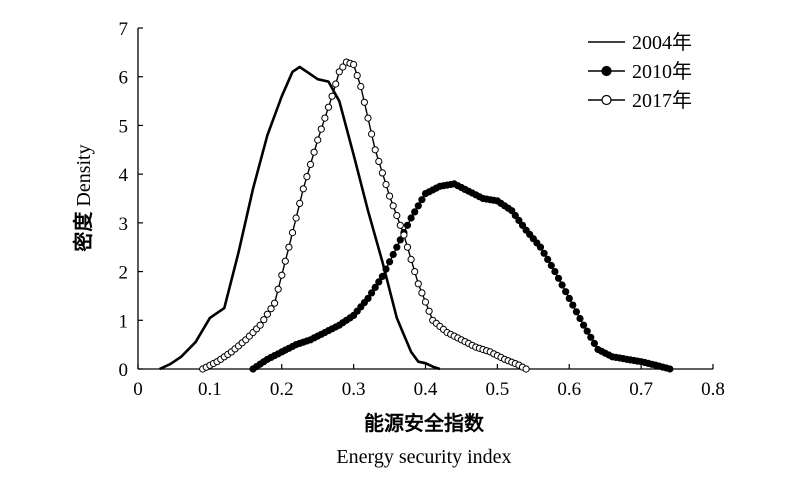  I want to click on x-tick-label: 0.4, so click(426, 389).